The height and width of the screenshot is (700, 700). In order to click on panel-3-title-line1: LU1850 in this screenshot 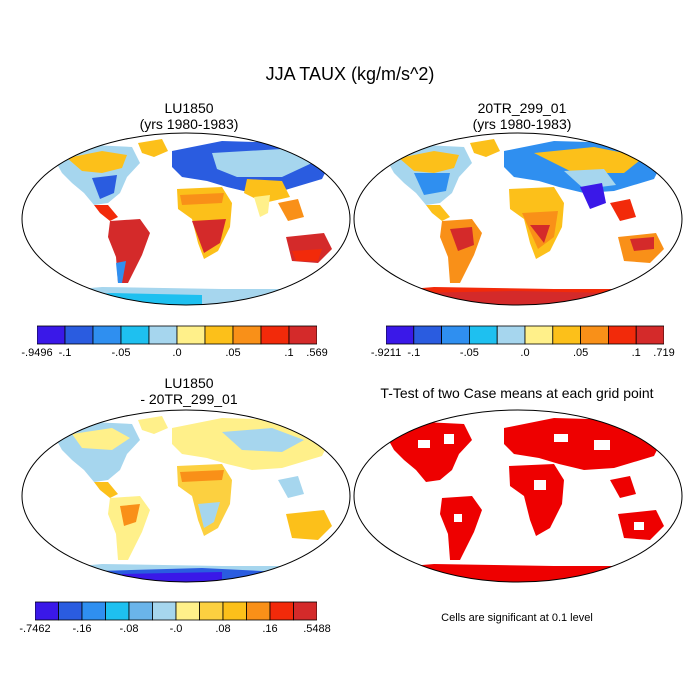, I will do `click(189, 383)`.